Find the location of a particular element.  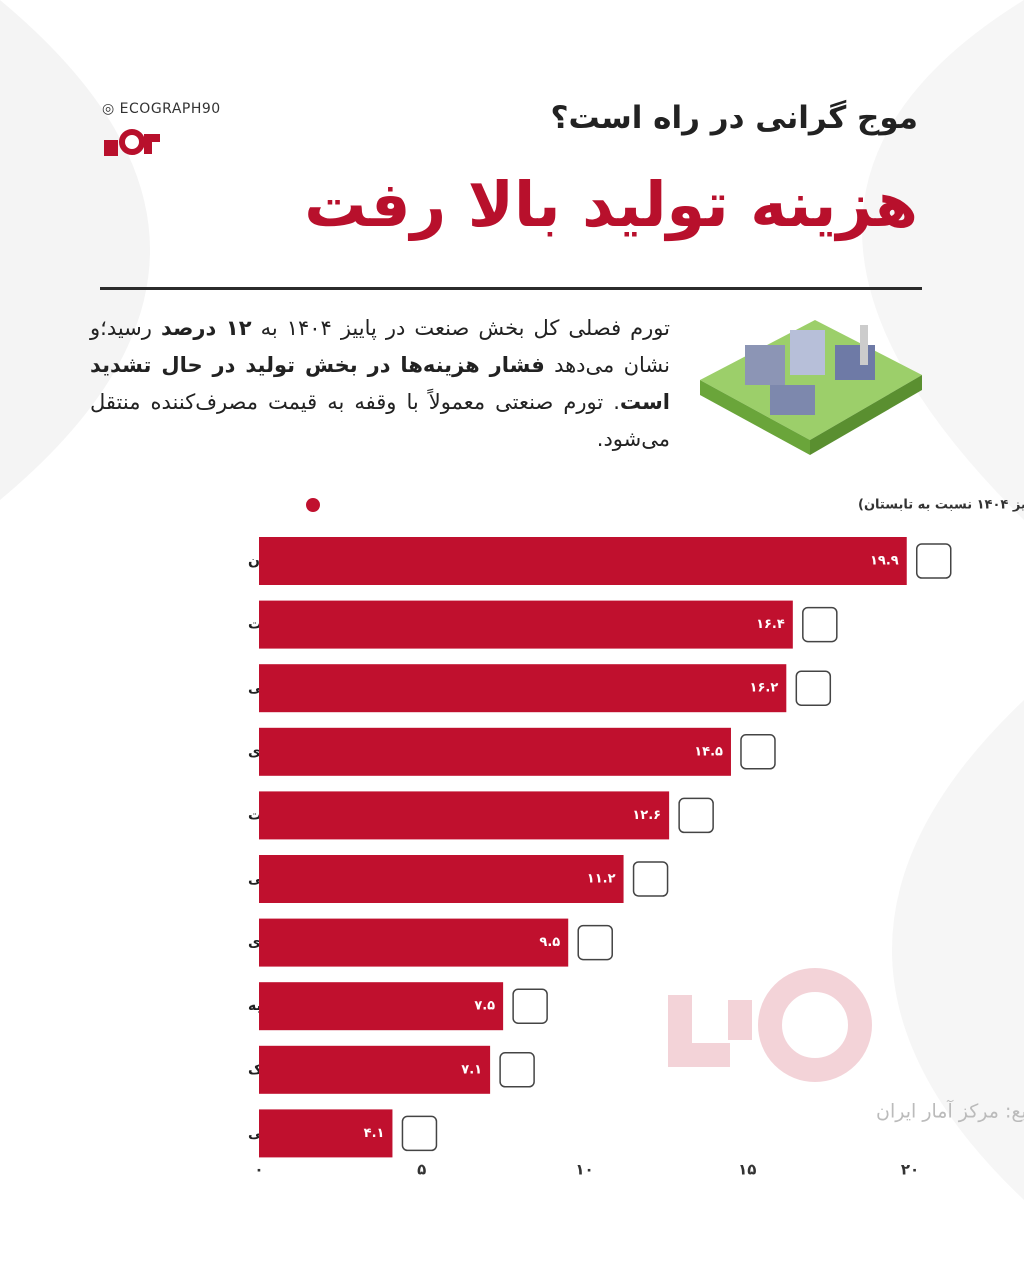

brand: ◎ ECOGRAPH90 is located at coordinates (161, 109).